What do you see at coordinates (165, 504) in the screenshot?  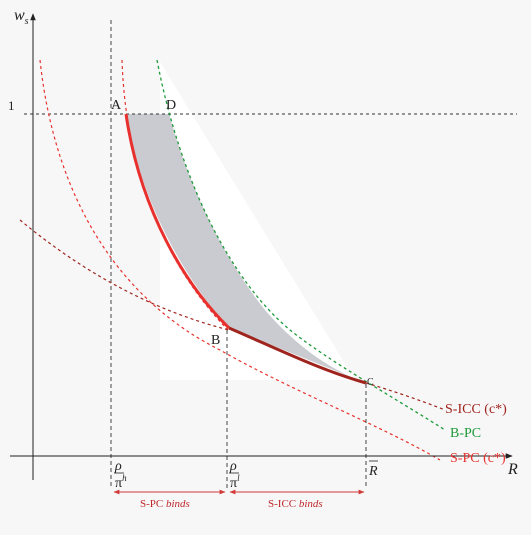 I see `s-pc-binds-label: S-PC binds` at bounding box center [165, 504].